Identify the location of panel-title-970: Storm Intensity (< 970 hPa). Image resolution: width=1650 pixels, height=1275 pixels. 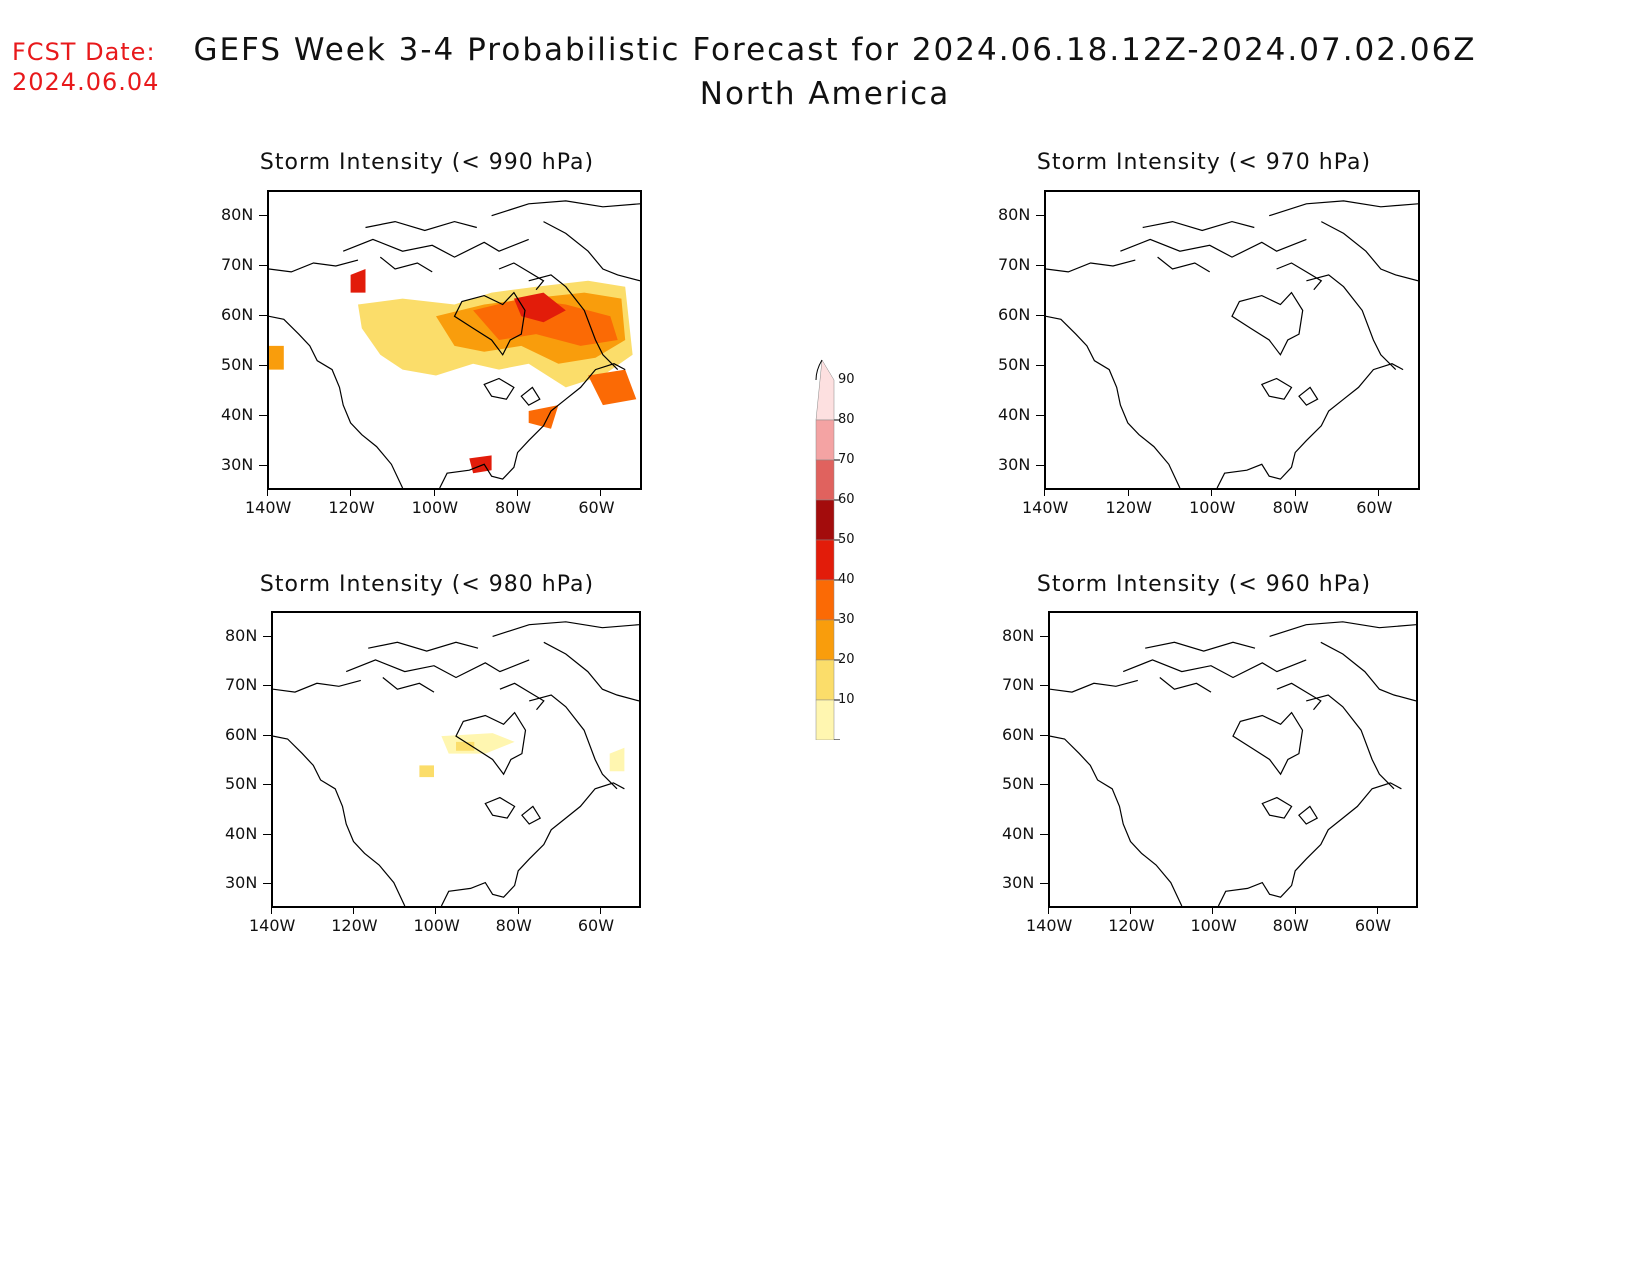
(1204, 162).